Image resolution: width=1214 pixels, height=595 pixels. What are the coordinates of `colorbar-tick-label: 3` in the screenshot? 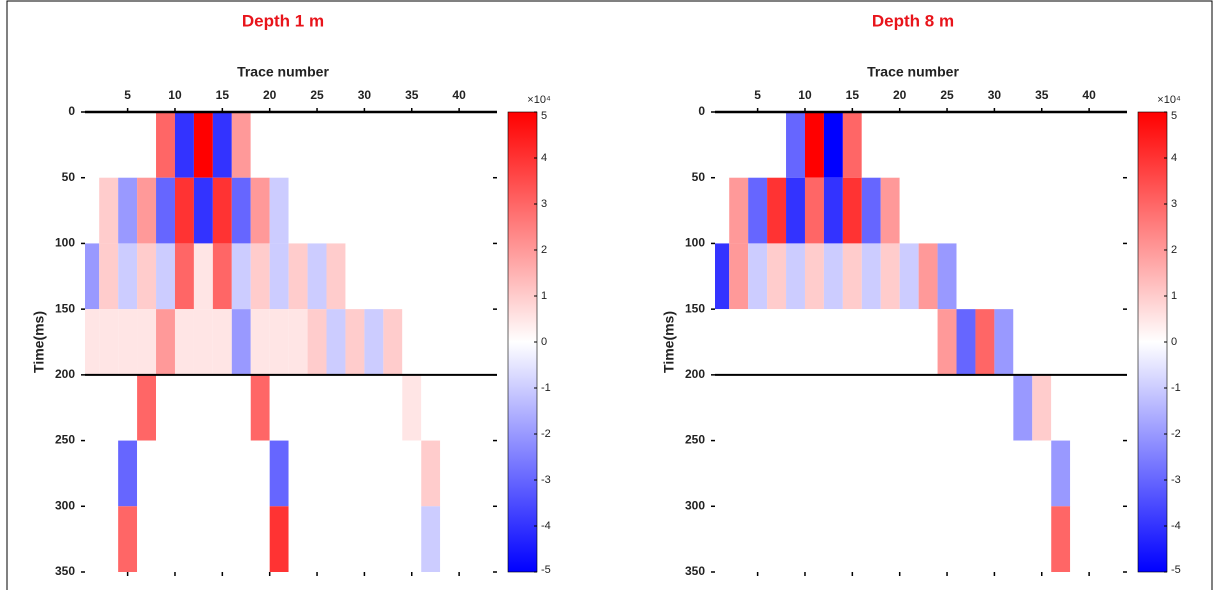 It's located at (1174, 204).